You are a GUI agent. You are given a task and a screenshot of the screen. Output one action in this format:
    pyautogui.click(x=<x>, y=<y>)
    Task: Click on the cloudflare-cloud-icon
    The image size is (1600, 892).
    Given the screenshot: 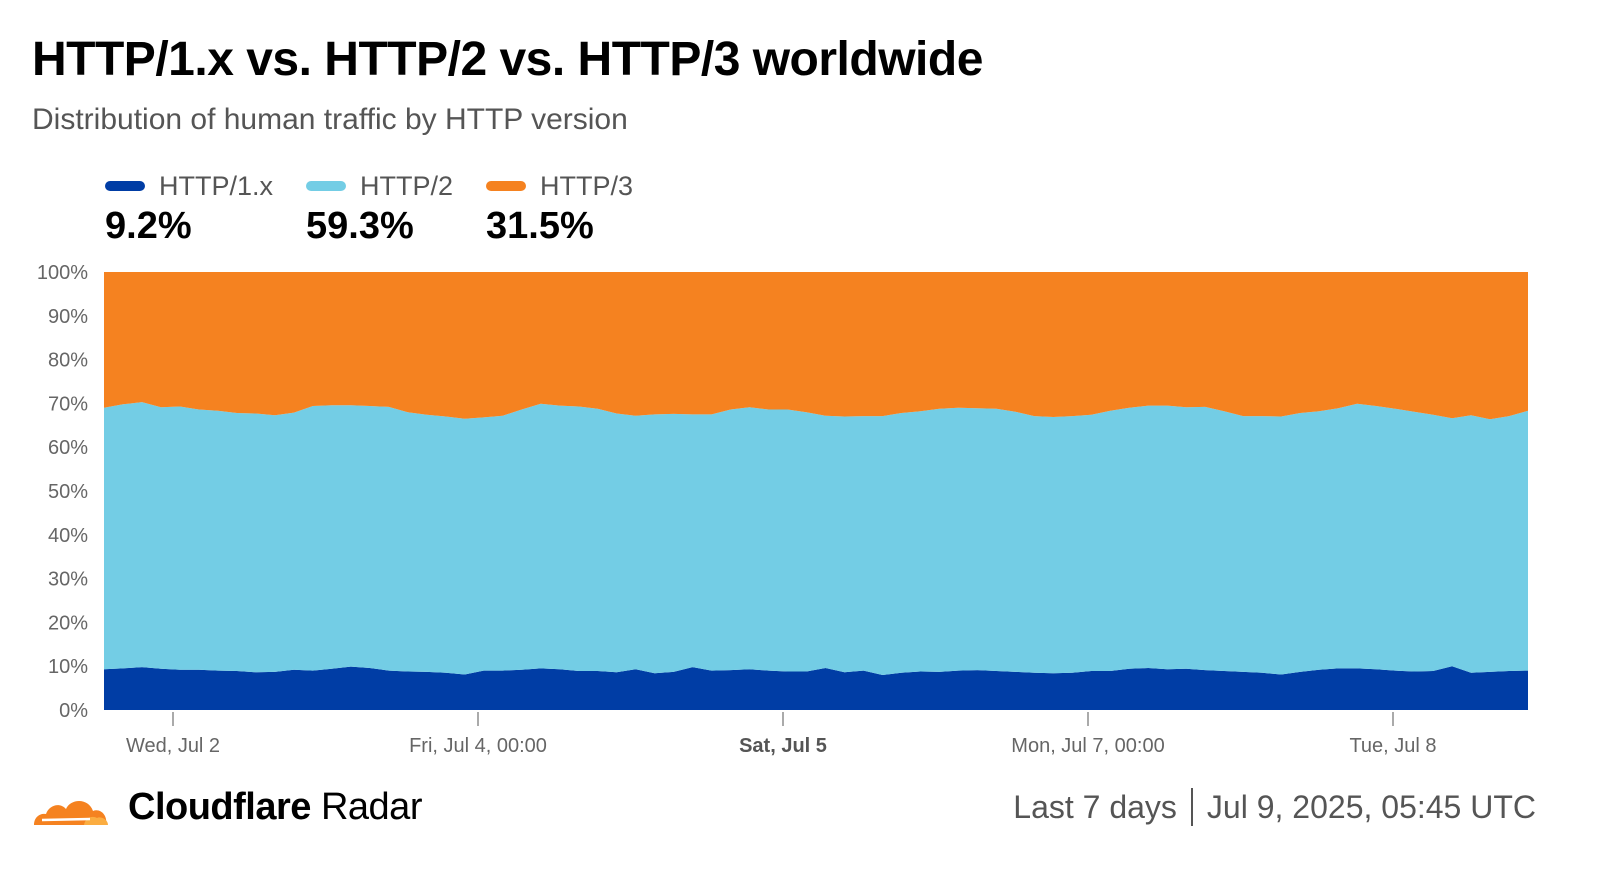 What is the action you would take?
    pyautogui.click(x=71, y=812)
    